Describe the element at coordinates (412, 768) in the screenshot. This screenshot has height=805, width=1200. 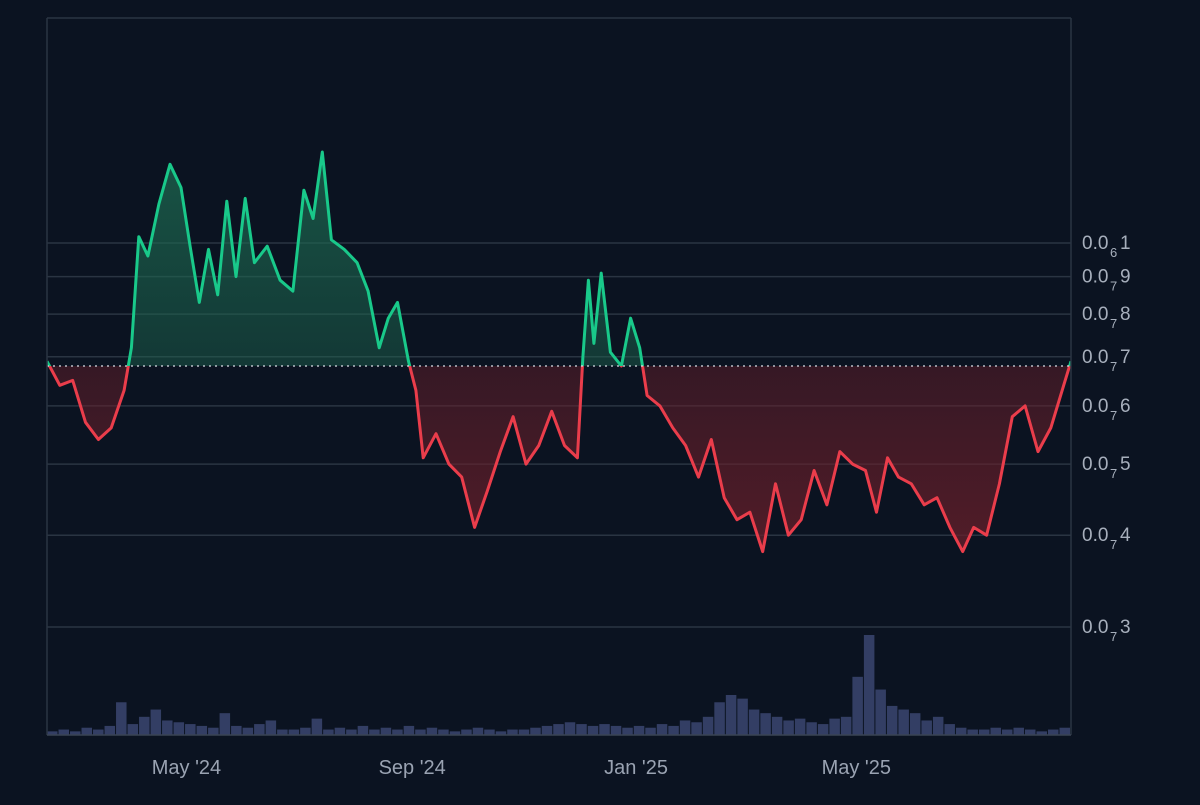
I see `x-tick-label: Sep '24` at that location.